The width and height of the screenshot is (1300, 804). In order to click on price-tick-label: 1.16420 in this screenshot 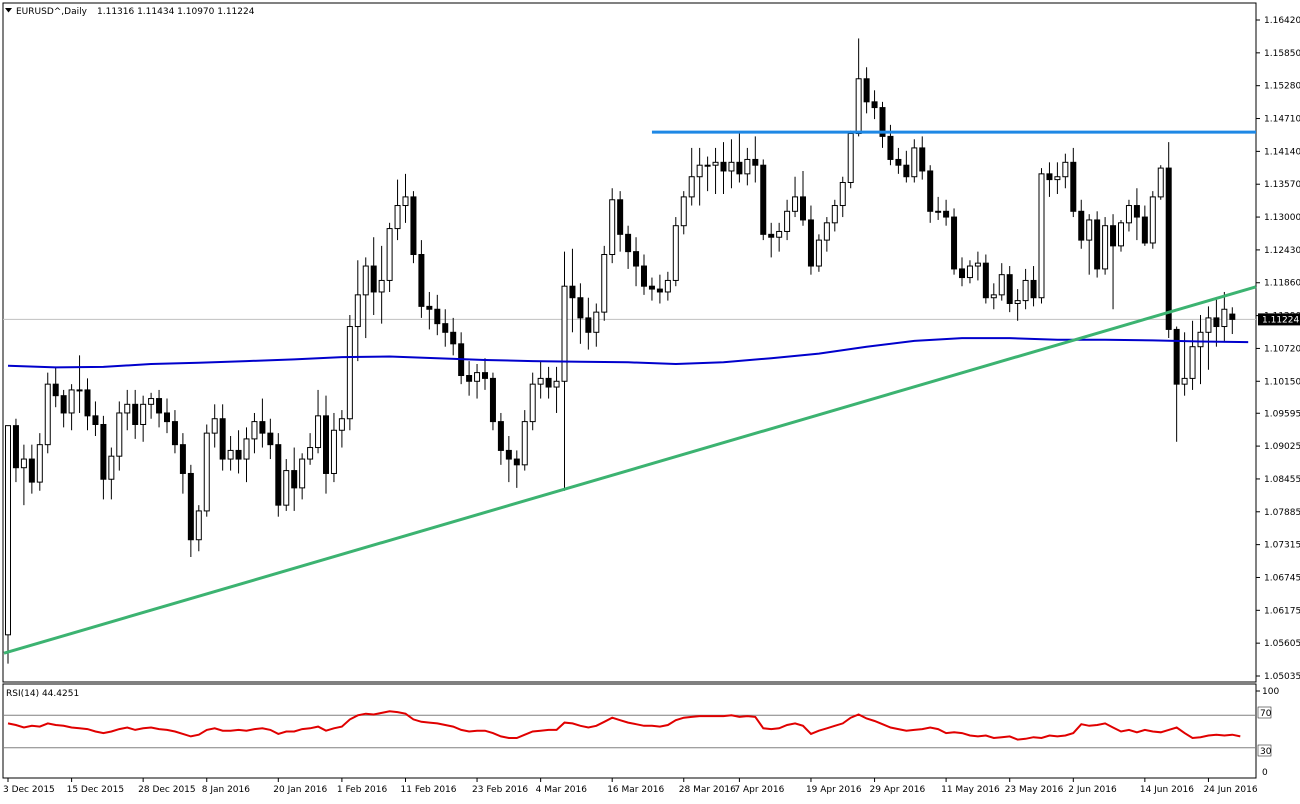, I will do `click(1282, 21)`.